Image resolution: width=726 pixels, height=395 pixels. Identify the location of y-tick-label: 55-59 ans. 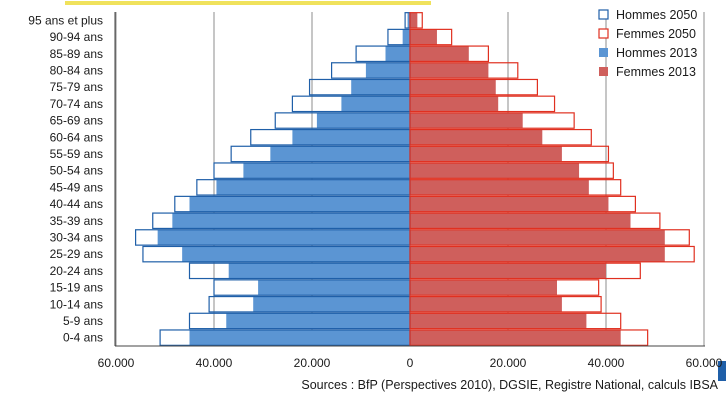
(76, 154).